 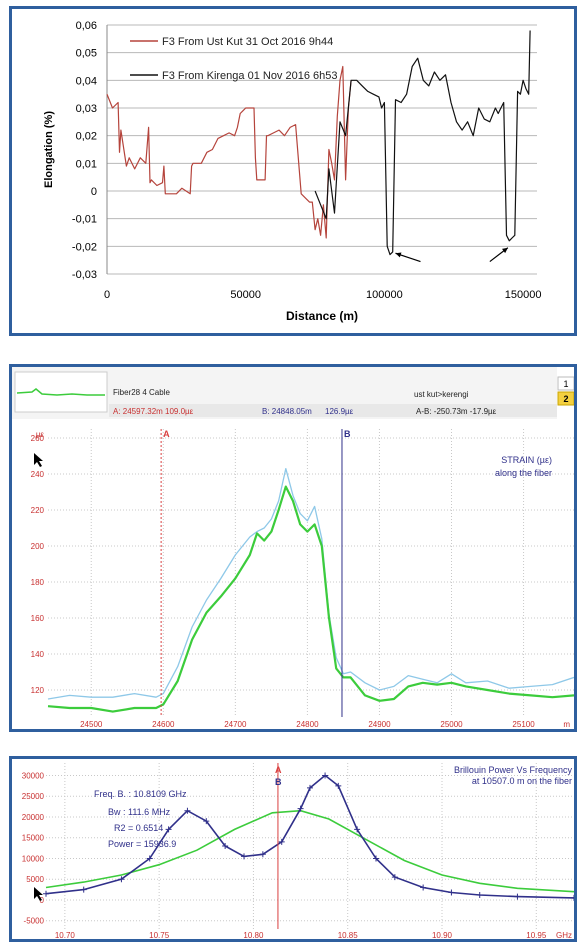 What do you see at coordinates (245, 295) in the screenshot?
I see `x-tick-label: 50000` at bounding box center [245, 295].